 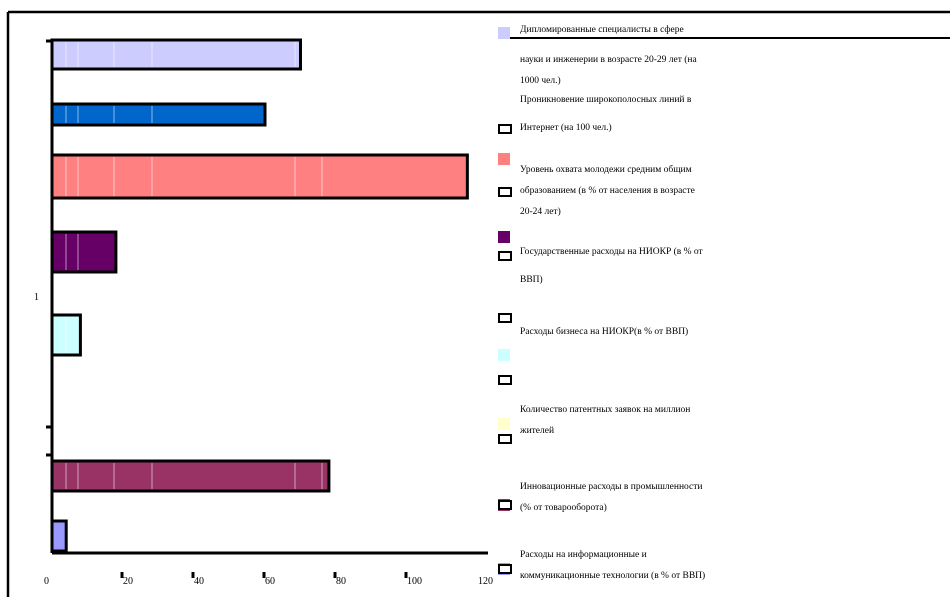 I want to click on legend-line: Дипломированные специалисты в сфере, so click(x=602, y=30).